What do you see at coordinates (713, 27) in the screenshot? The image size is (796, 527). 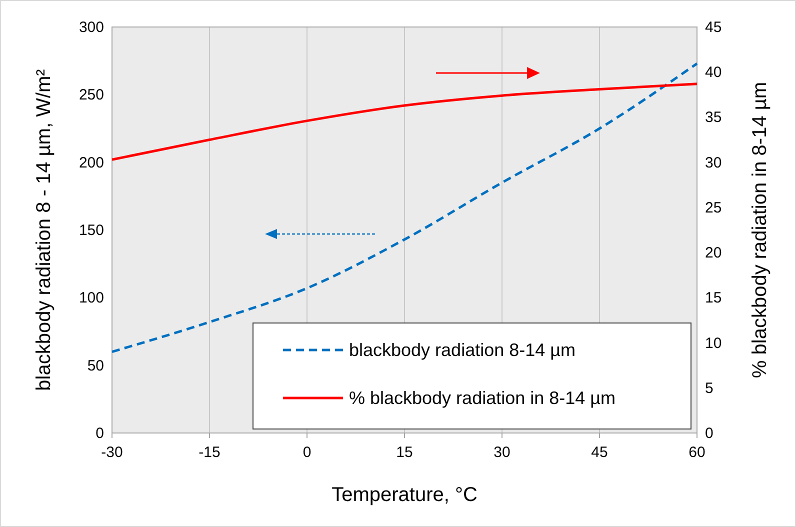 I see `y2-tick-label: 45` at bounding box center [713, 27].